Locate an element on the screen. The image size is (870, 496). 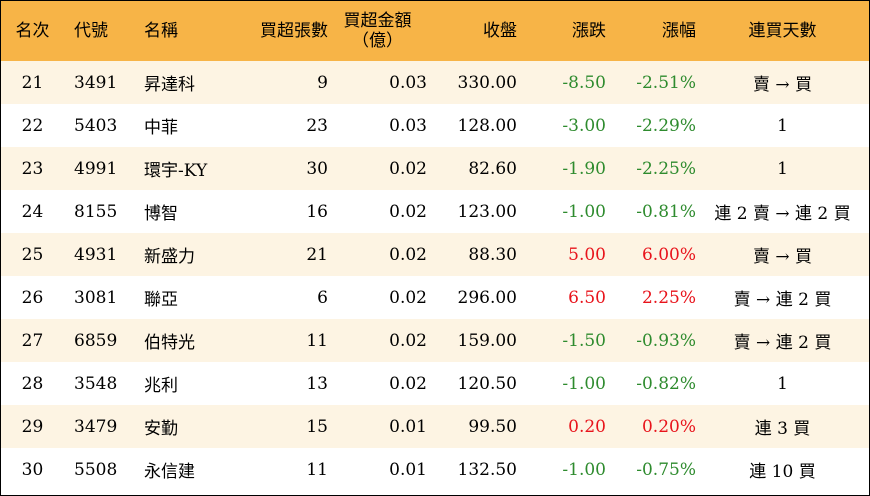
rank-cell: 24 is located at coordinates (32, 211).